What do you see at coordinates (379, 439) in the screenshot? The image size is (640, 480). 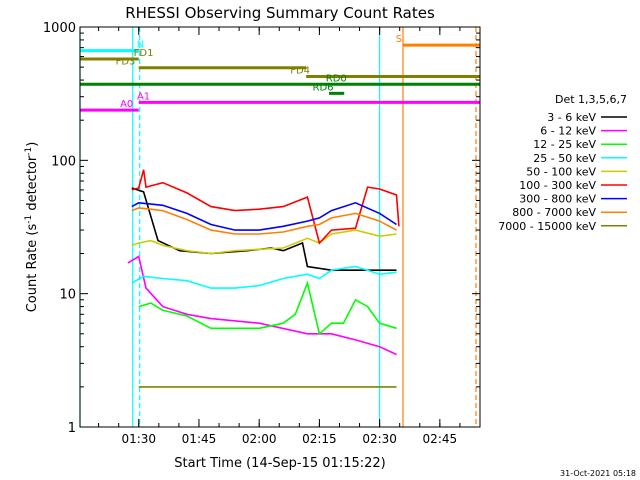 I see `x-tick-label: 02:30` at bounding box center [379, 439].